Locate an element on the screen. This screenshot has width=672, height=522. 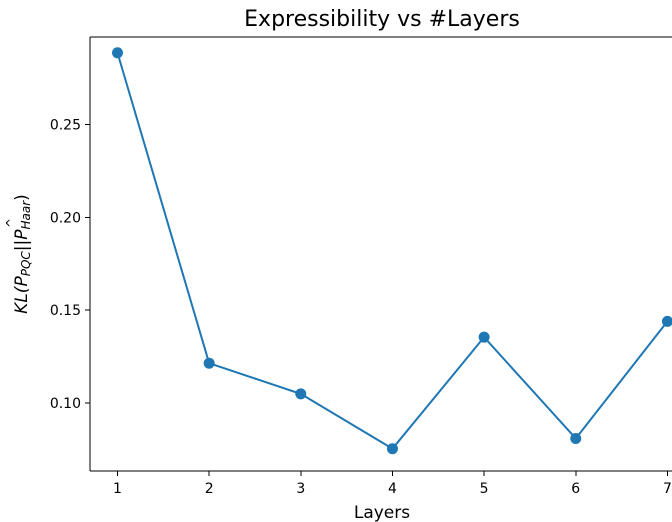
chart-title: Expressibility vs #Layers is located at coordinates (382, 19).